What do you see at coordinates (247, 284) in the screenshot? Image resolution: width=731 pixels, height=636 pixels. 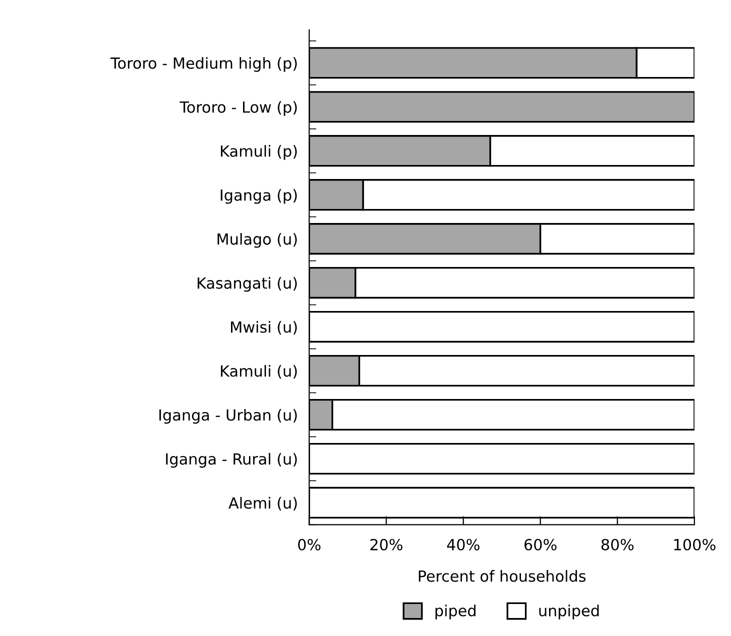 I see `y-tick-label: Kasangati (u)` at bounding box center [247, 284].